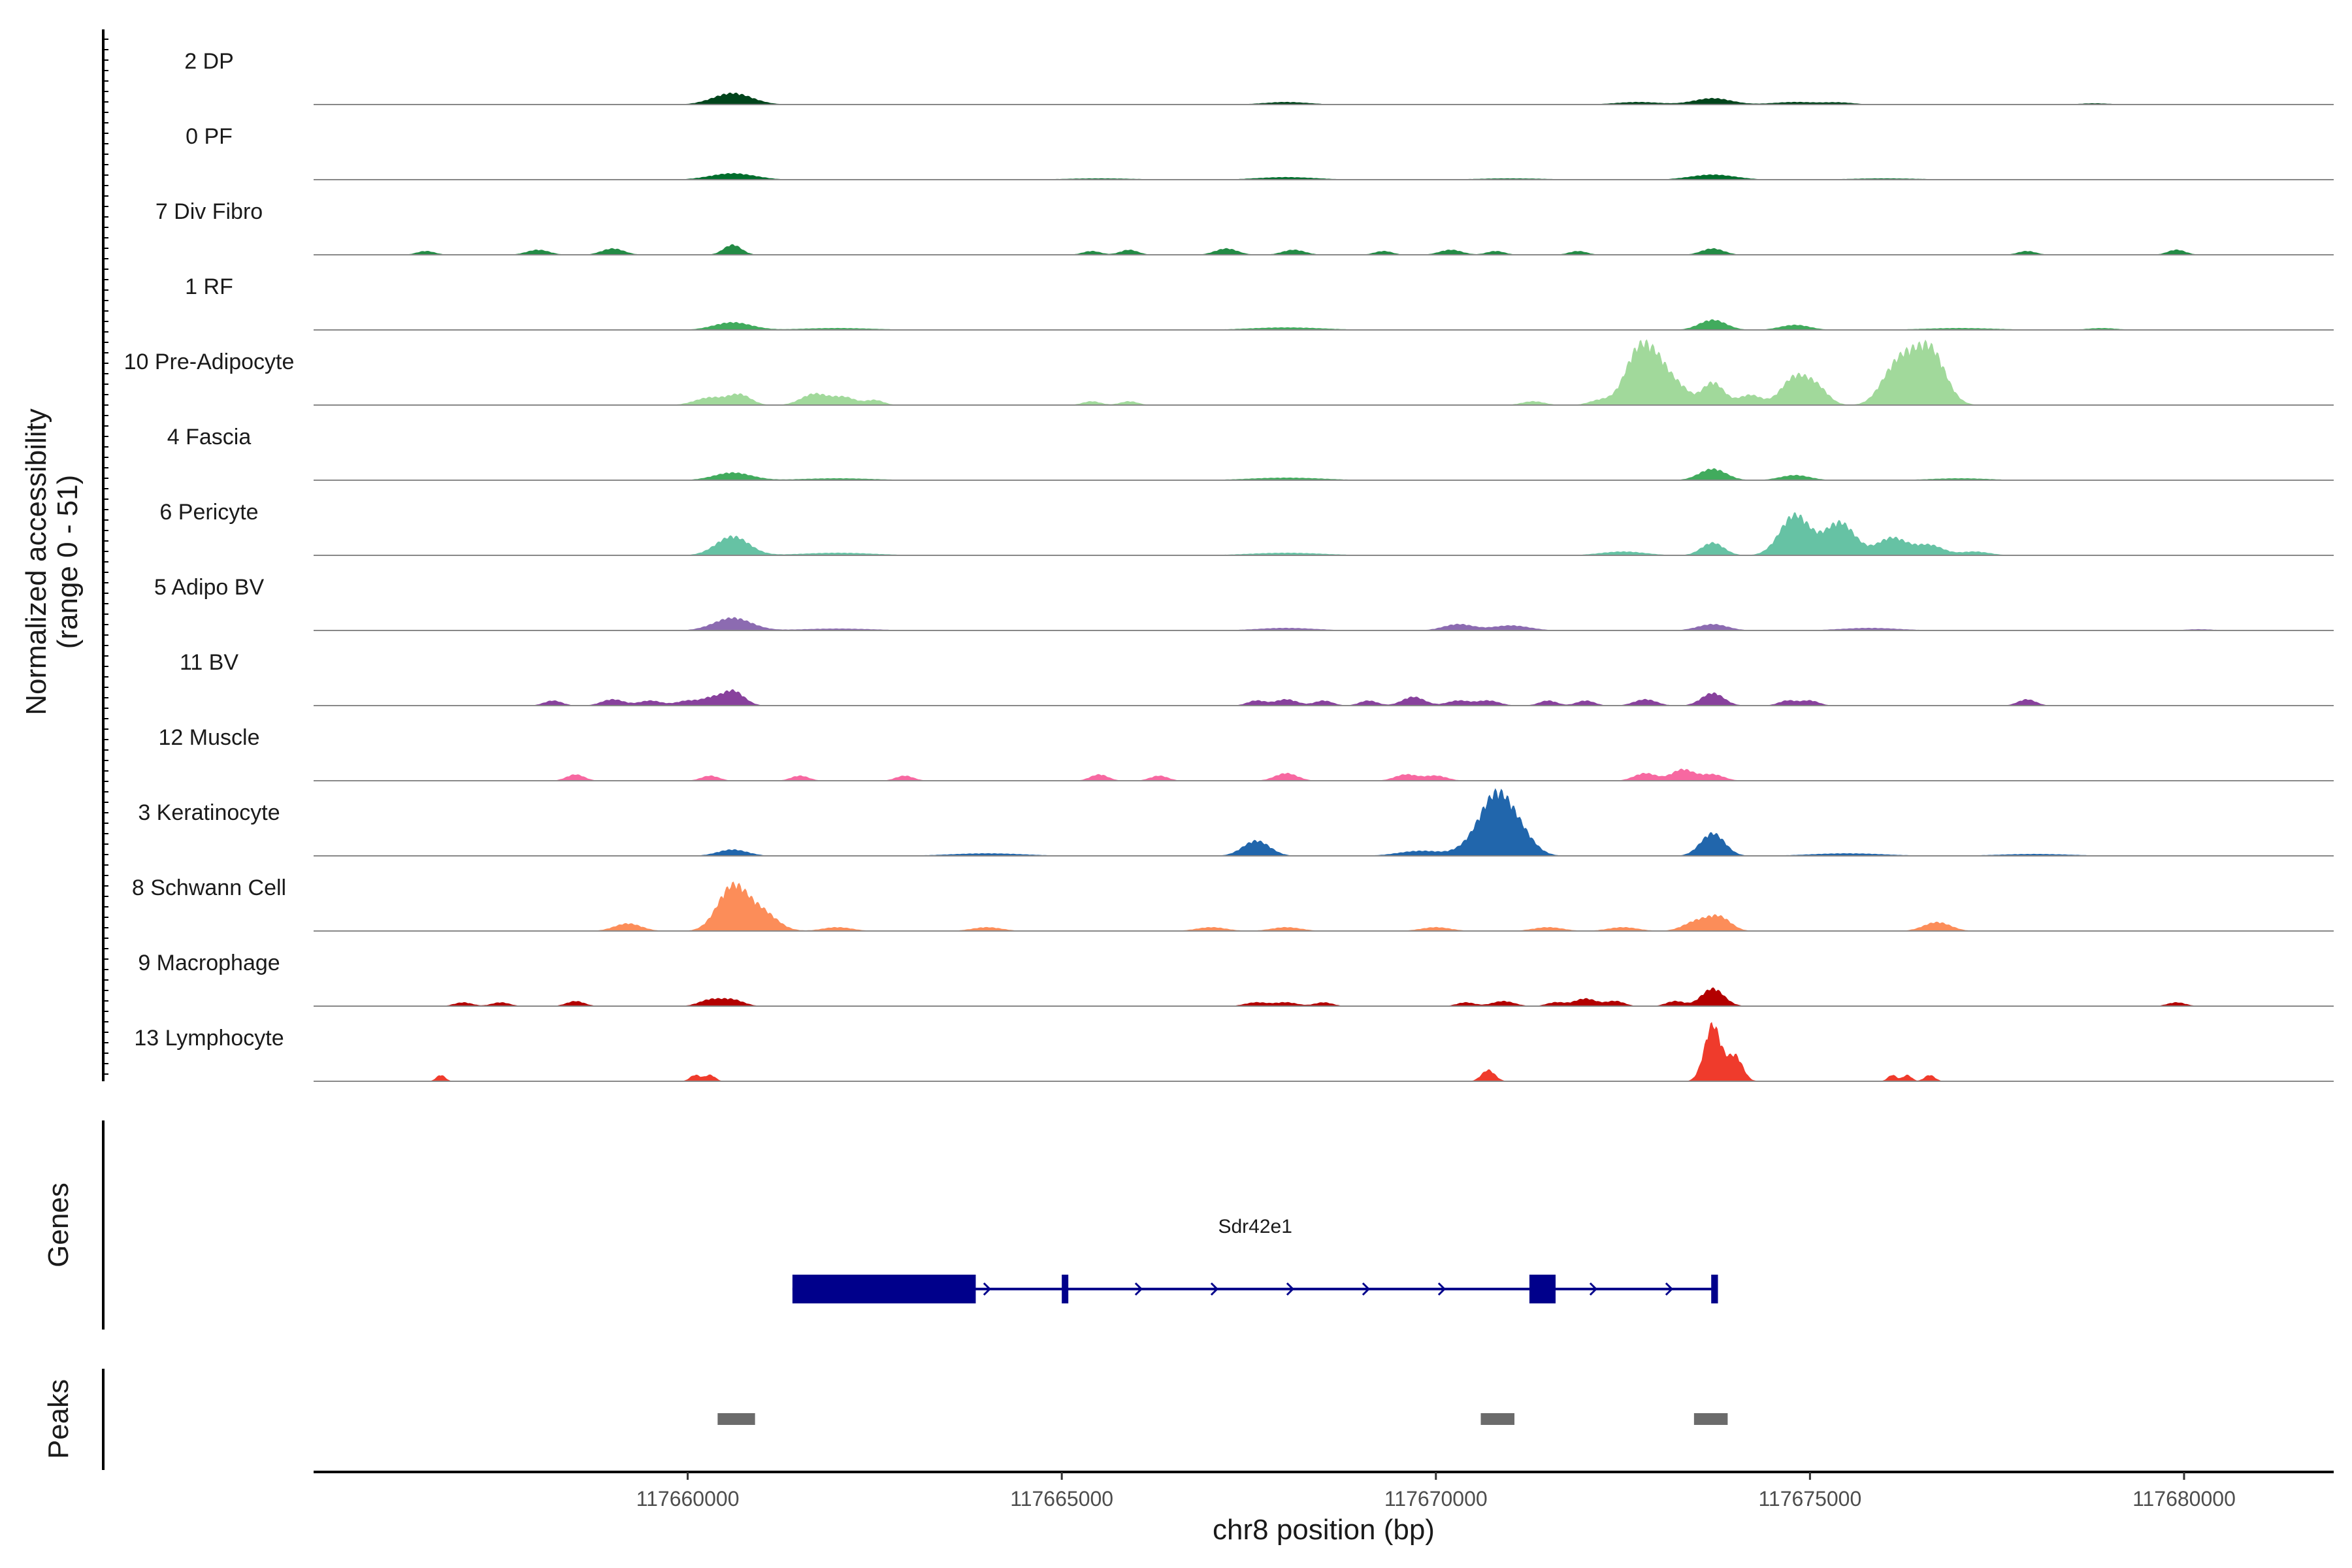 Image resolution: width=2352 pixels, height=1568 pixels. I want to click on coverage-area-9-macrophage, so click(1324, 996).